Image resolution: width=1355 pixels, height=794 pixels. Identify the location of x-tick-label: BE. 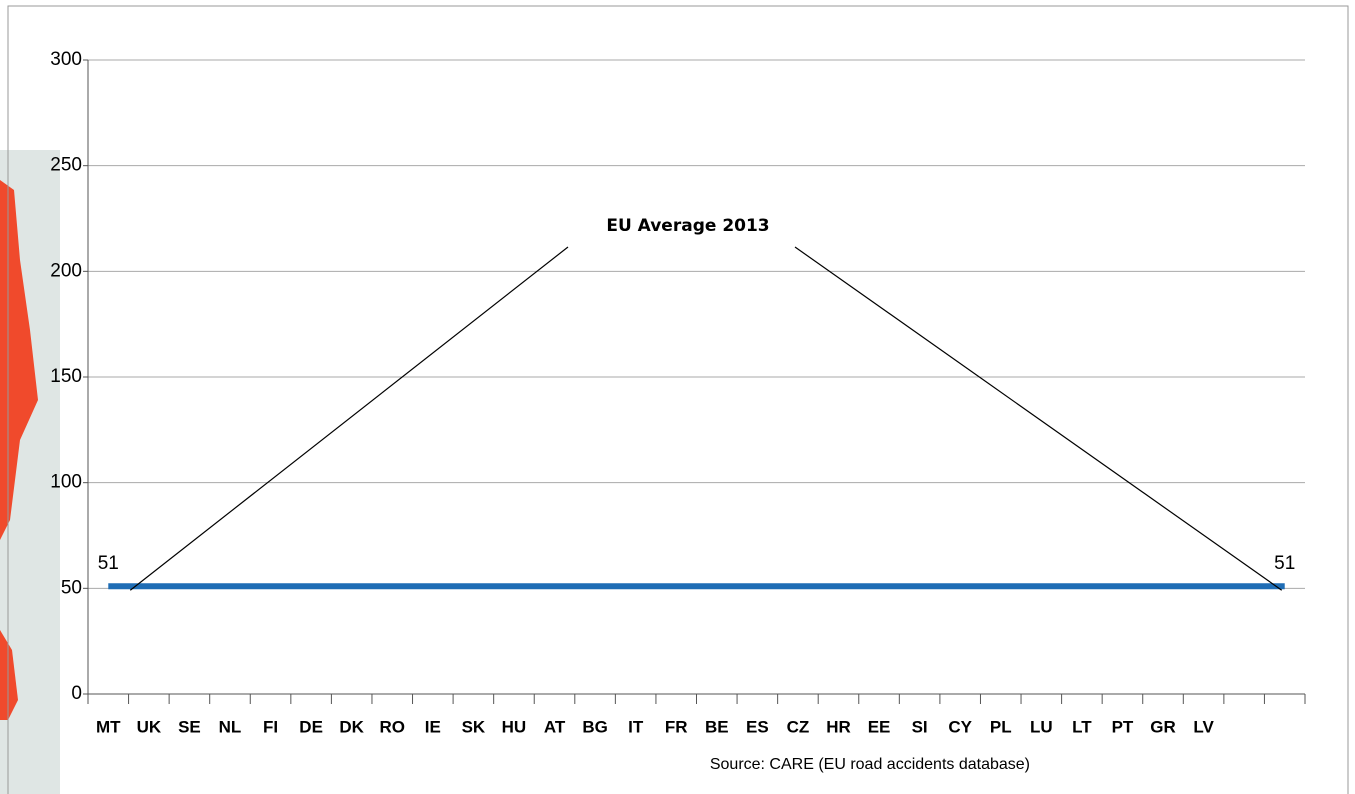
(717, 726).